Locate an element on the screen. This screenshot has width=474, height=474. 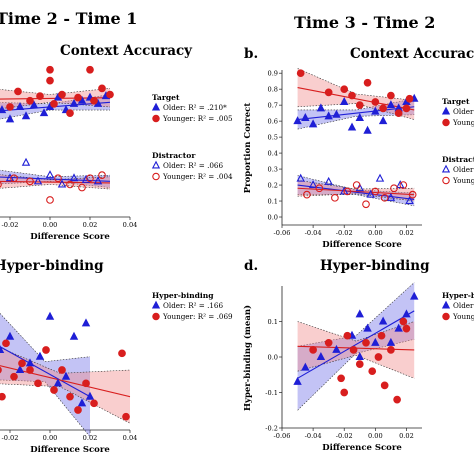
y-tick-label: 0.3 is located at coordinates (273, 169).